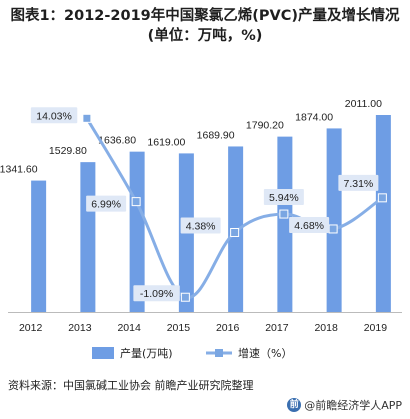 This screenshot has width=410, height=419. Describe the element at coordinates (382, 198) in the screenshot. I see `line-marker-2019` at that location.